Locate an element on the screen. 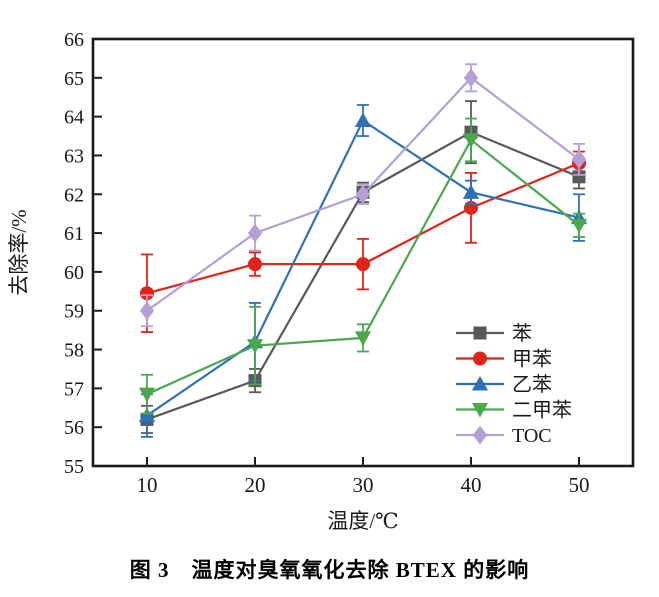 This screenshot has width=659, height=597. legend-item-苯: 苯 is located at coordinates (494, 333).